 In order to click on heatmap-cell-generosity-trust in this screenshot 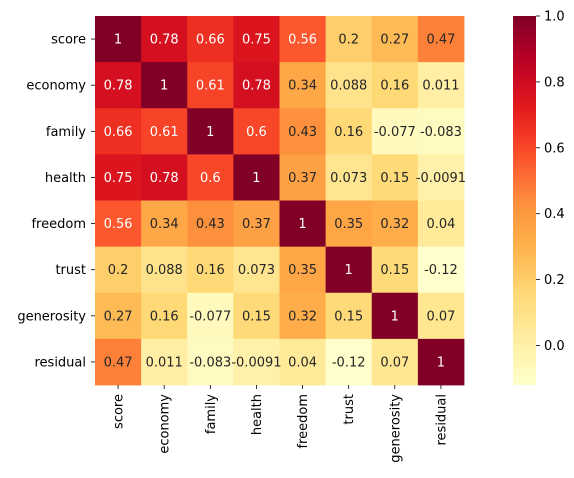, I will do `click(349, 316)`.